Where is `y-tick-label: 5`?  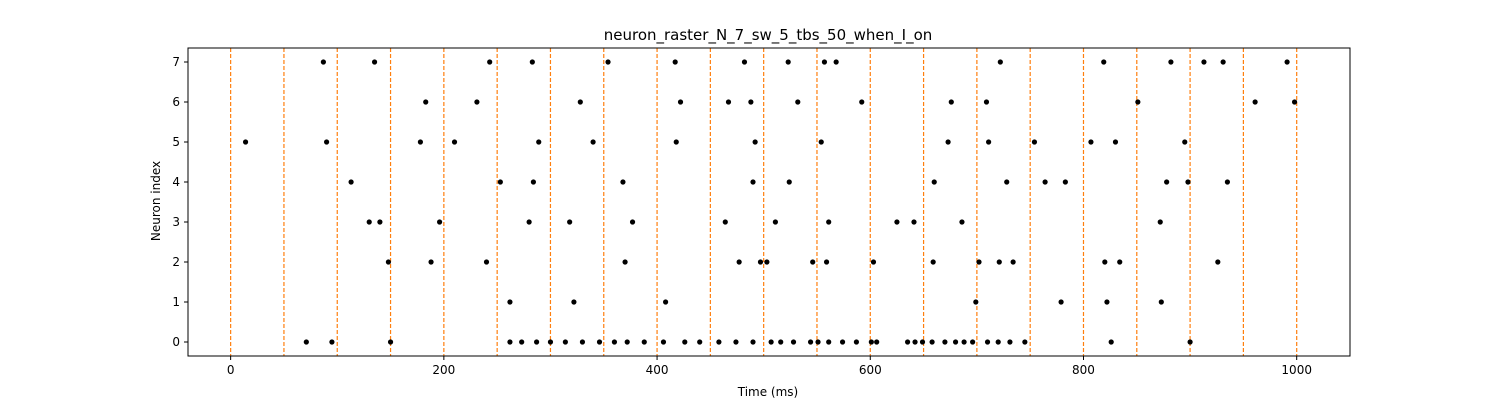
y-tick-label: 5 is located at coordinates (176, 142).